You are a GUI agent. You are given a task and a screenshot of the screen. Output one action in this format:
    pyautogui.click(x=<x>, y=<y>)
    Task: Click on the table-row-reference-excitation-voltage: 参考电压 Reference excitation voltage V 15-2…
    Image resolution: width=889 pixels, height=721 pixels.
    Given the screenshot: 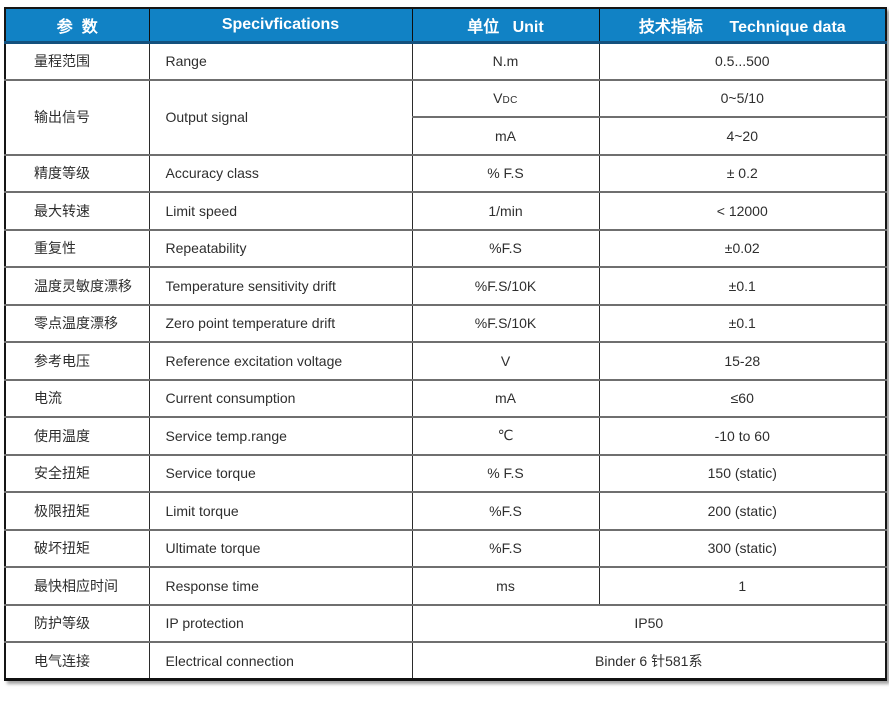 What is the action you would take?
    pyautogui.click(x=445, y=361)
    